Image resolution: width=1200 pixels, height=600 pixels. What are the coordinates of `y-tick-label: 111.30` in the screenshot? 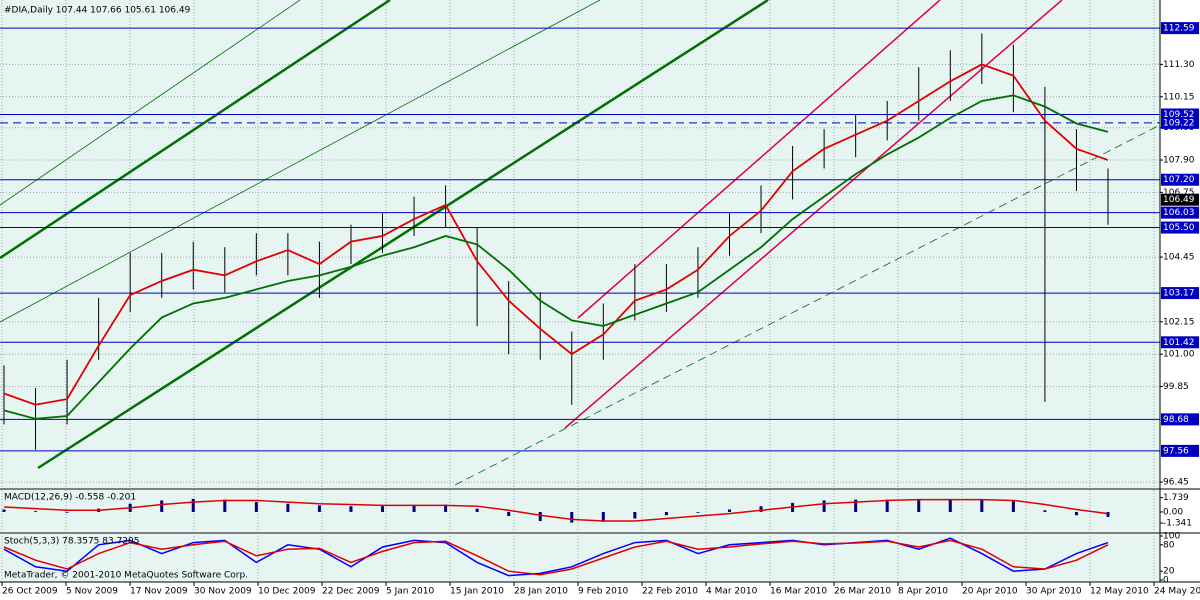 It's located at (1179, 65).